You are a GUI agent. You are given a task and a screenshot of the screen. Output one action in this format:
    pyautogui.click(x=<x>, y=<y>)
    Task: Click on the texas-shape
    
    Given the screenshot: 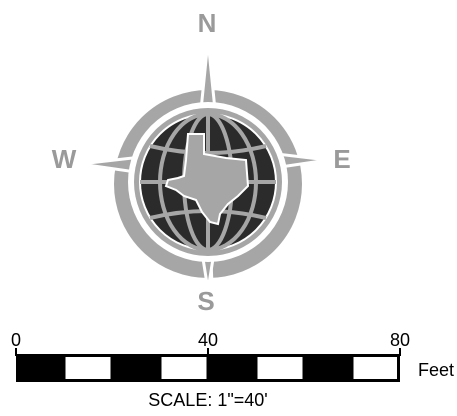 What is the action you would take?
    pyautogui.click(x=207, y=179)
    